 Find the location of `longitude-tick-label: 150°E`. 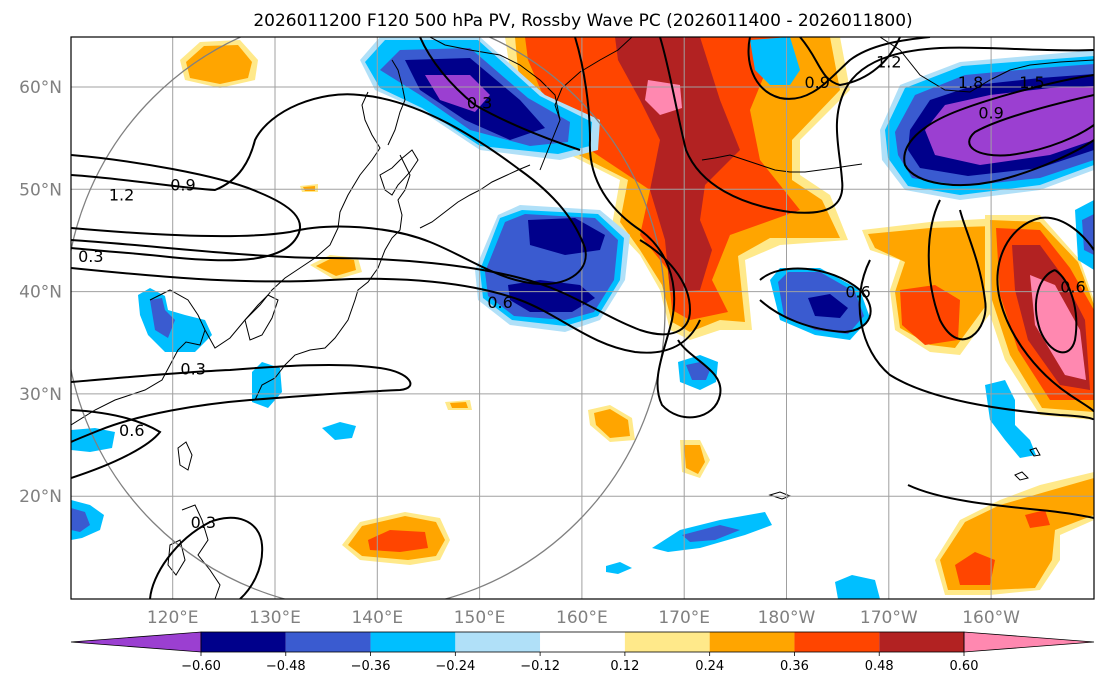

longitude-tick-label: 150°E is located at coordinates (480, 618).